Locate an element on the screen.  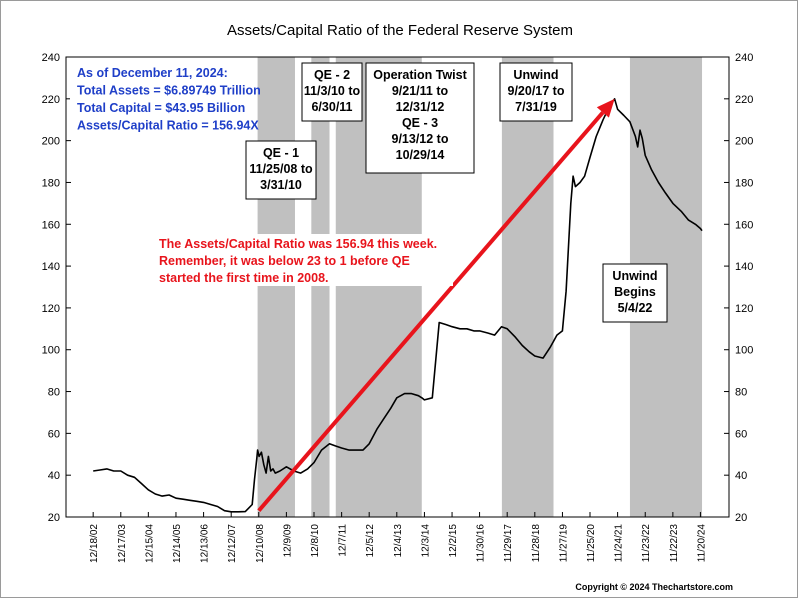
y-tick-label-right: 60 is located at coordinates (741, 434).